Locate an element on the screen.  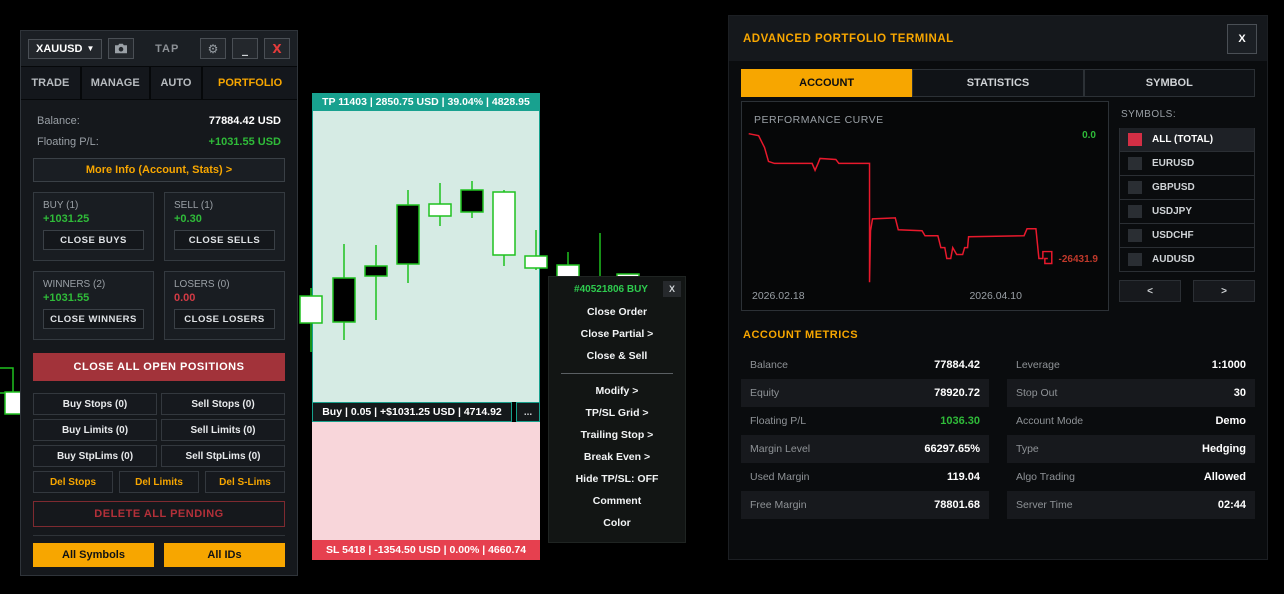
metric-value: Hedging is located at coordinates (1224, 449).